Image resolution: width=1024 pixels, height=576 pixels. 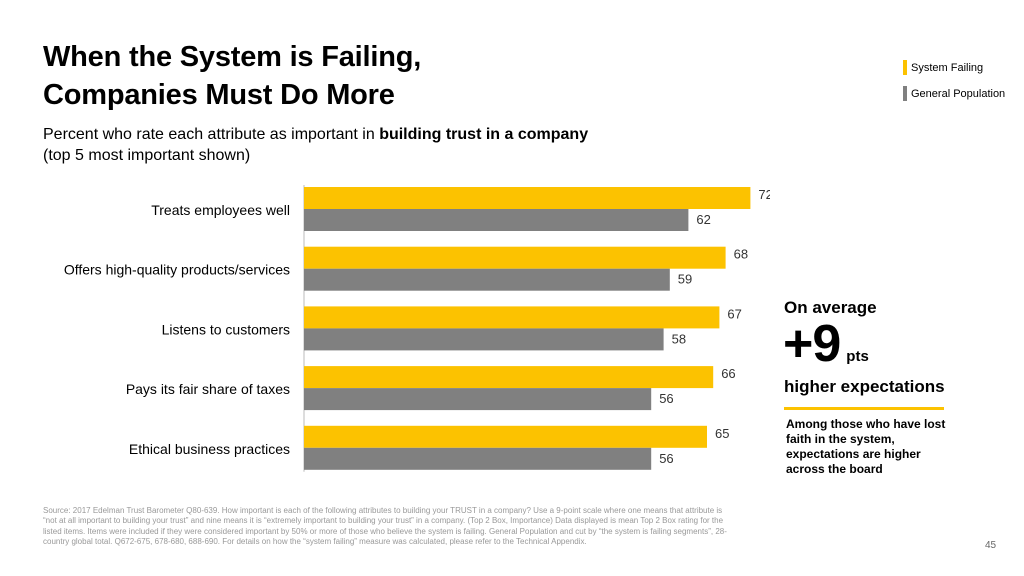 I want to click on legend-system-failing: System Failing, so click(x=943, y=67).